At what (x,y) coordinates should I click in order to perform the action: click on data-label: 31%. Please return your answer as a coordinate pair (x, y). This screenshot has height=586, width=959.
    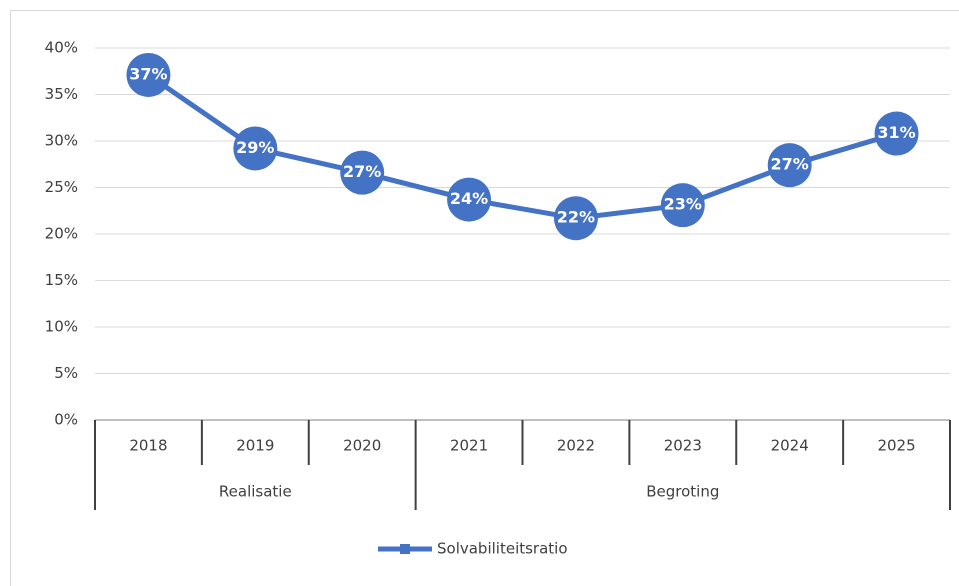
    Looking at the image, I should click on (896, 132).